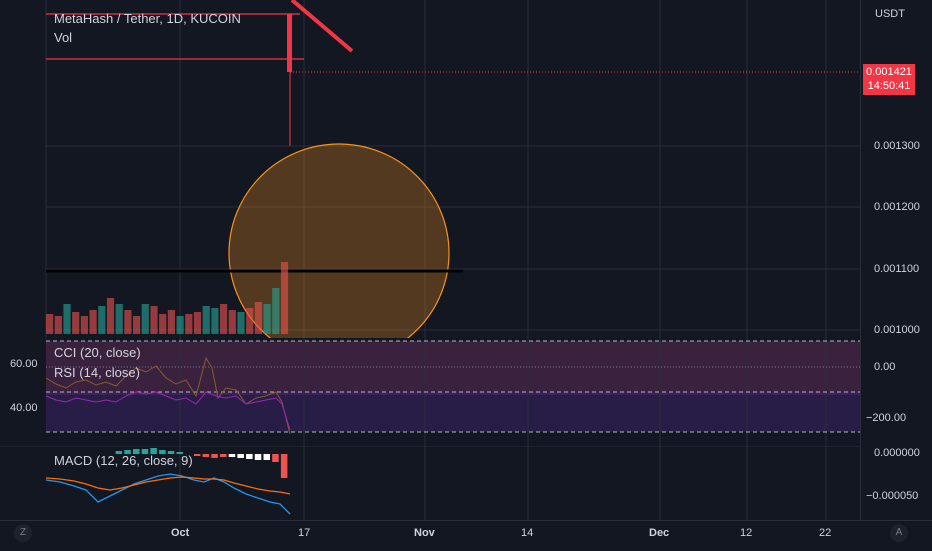 This screenshot has width=932, height=551. Describe the element at coordinates (897, 269) in the screenshot. I see `price-tick: 0.001100` at that location.